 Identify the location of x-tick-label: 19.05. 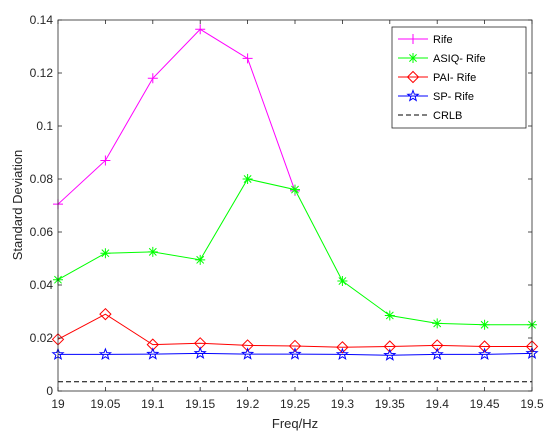
(105, 404).